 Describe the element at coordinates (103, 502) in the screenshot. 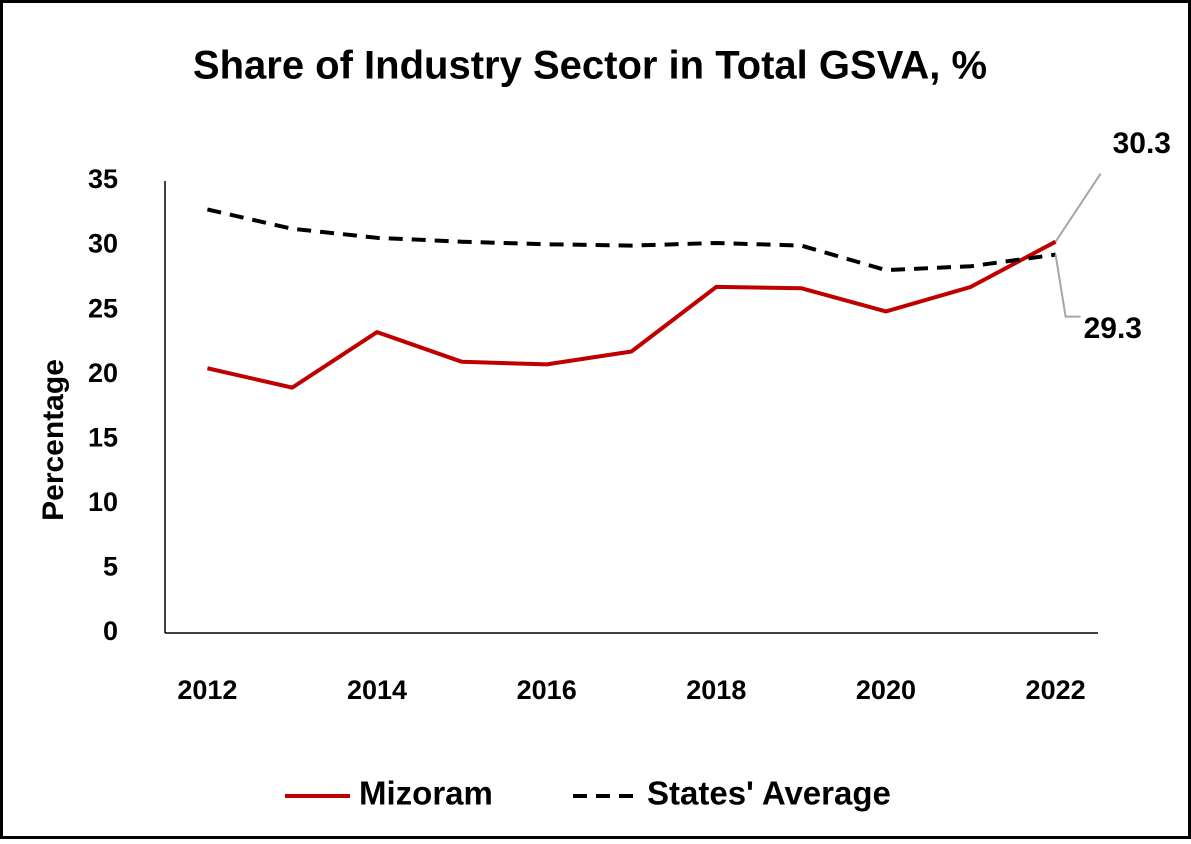

I see `y-tick-label: 10` at that location.